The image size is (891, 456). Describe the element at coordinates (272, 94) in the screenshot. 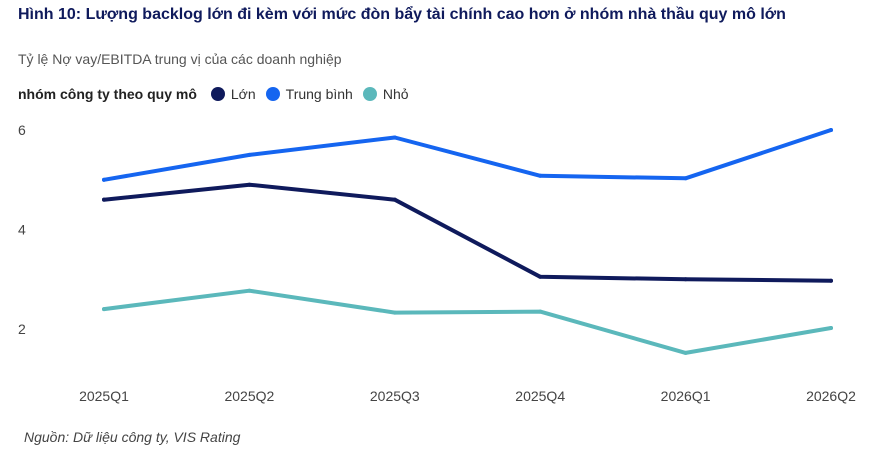

I see `legend-marker-trung-binh` at that location.